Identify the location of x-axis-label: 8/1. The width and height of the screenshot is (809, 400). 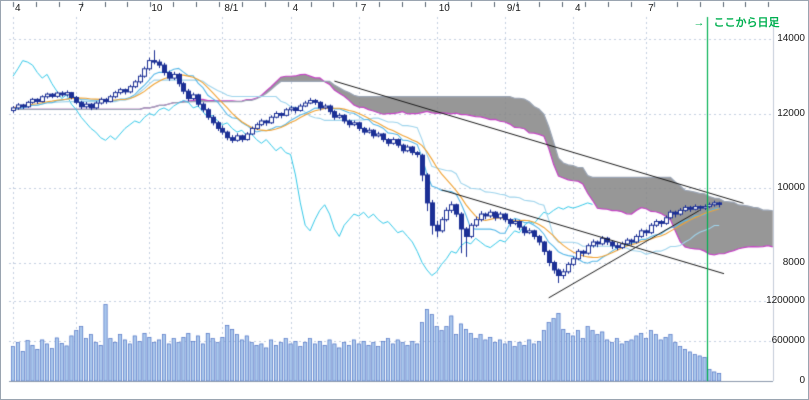
(231, 8).